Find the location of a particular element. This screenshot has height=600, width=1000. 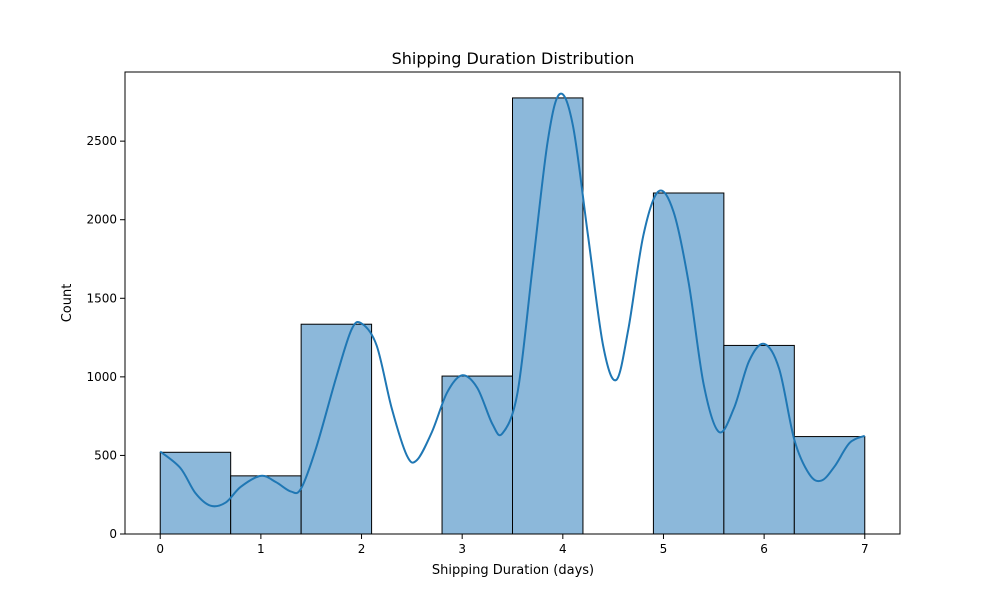

x-tick-label: 2 is located at coordinates (362, 549).